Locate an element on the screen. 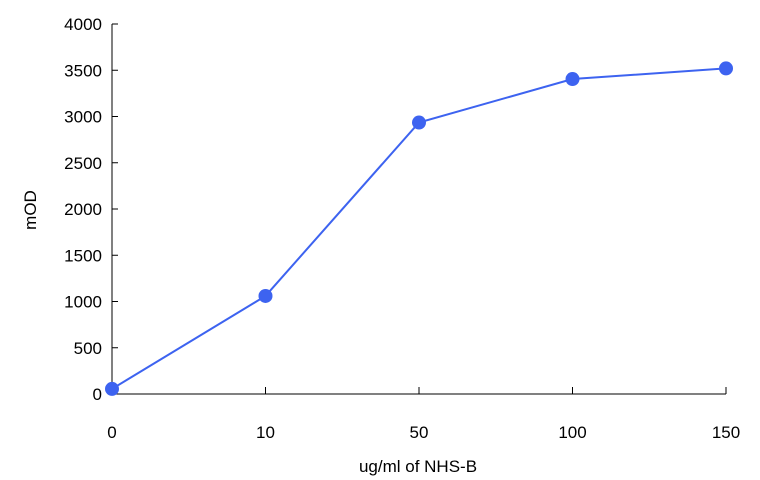  x-tick-label: 150 is located at coordinates (726, 432).